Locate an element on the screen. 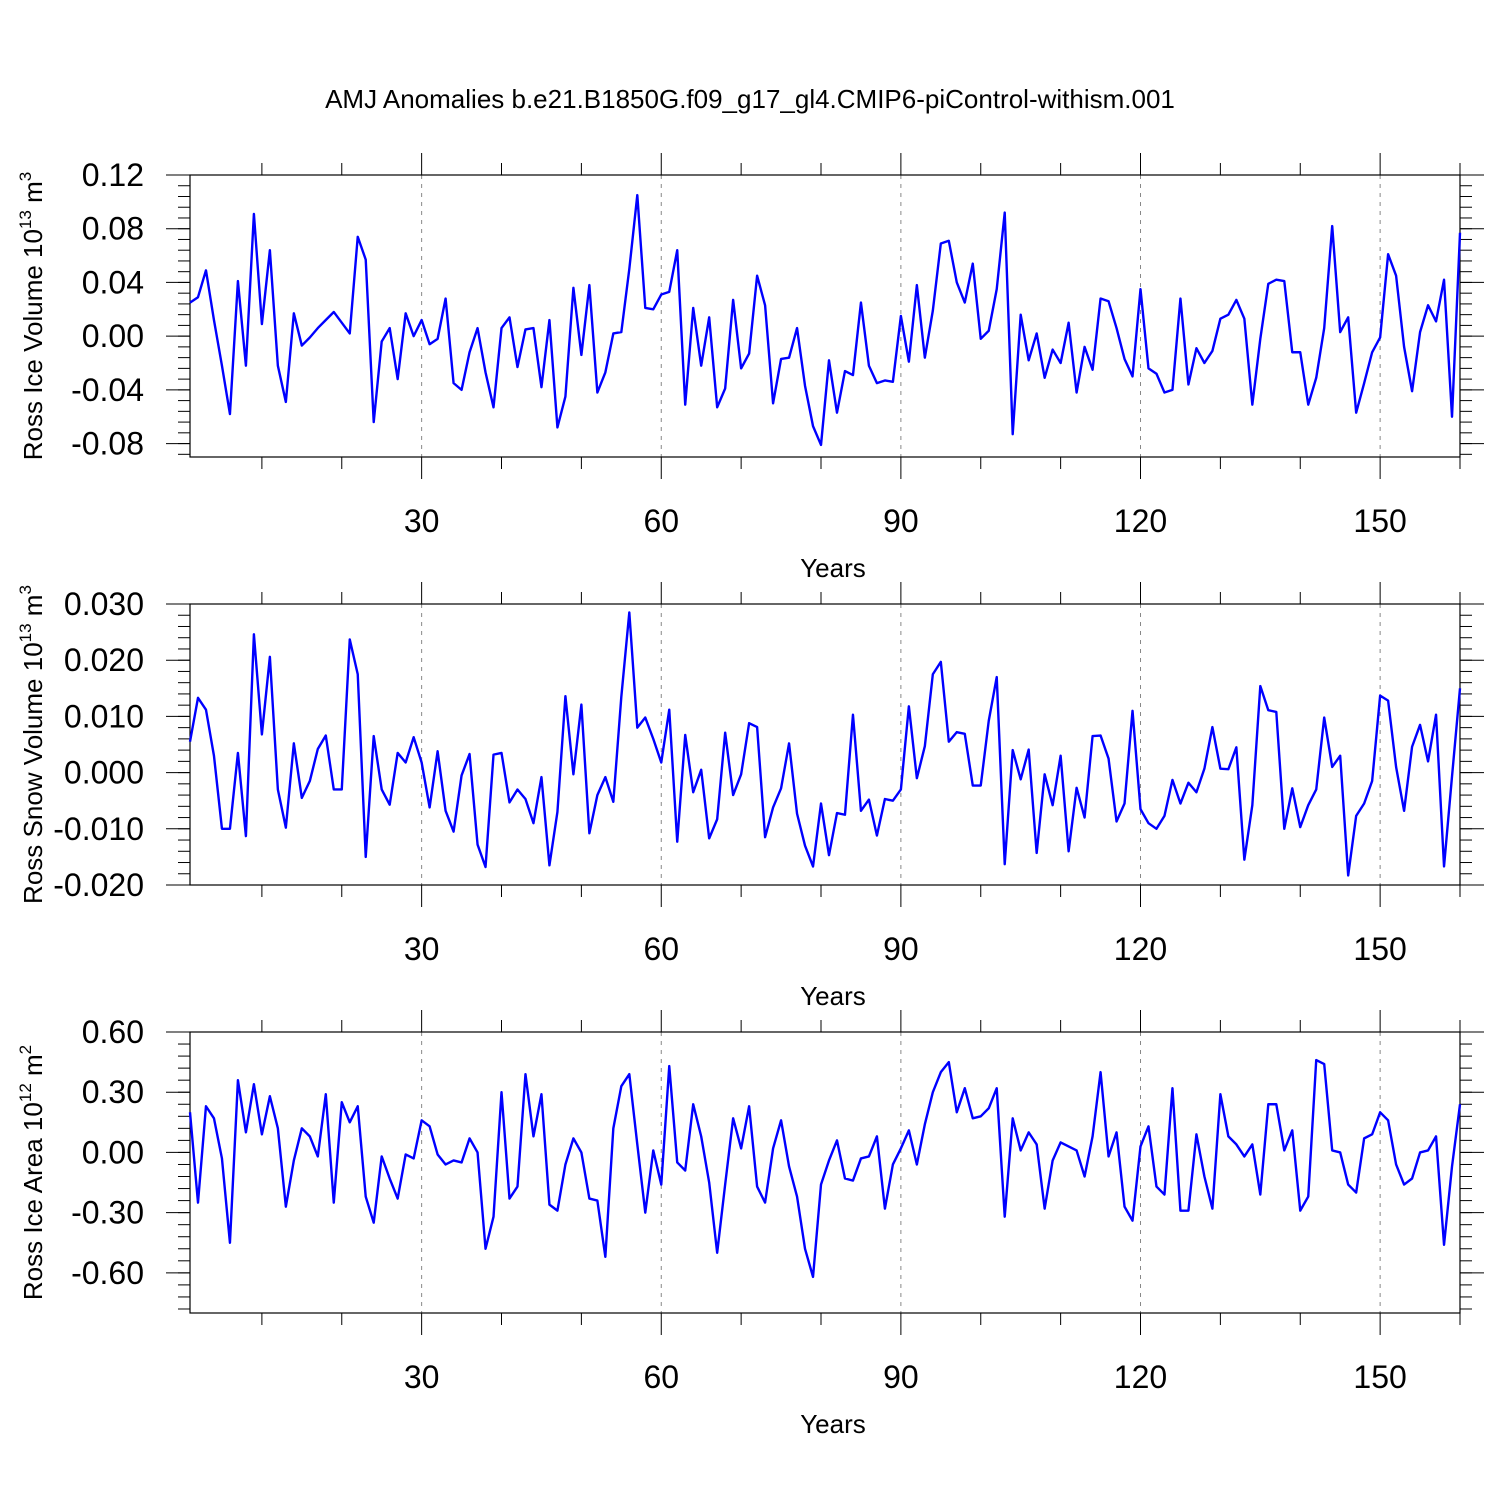 The height and width of the screenshot is (1500, 1500). y-tick-label: 0.04 is located at coordinates (113, 282).